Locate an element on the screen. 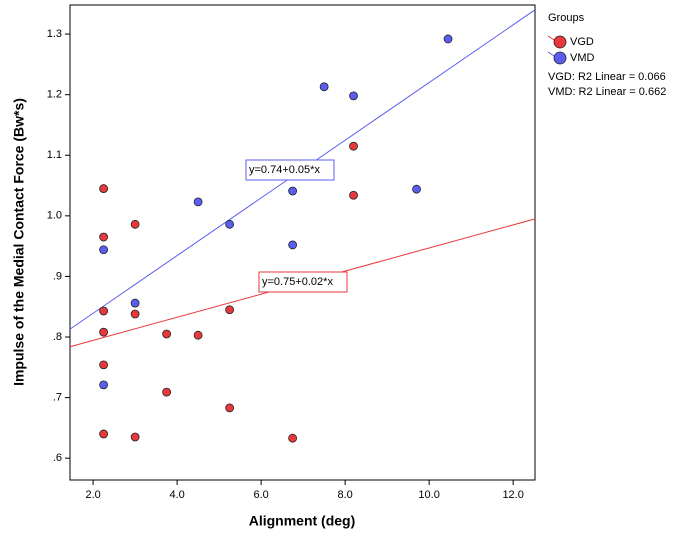 This screenshot has height=535, width=686. x-tick-label: 4.0 is located at coordinates (176, 495).